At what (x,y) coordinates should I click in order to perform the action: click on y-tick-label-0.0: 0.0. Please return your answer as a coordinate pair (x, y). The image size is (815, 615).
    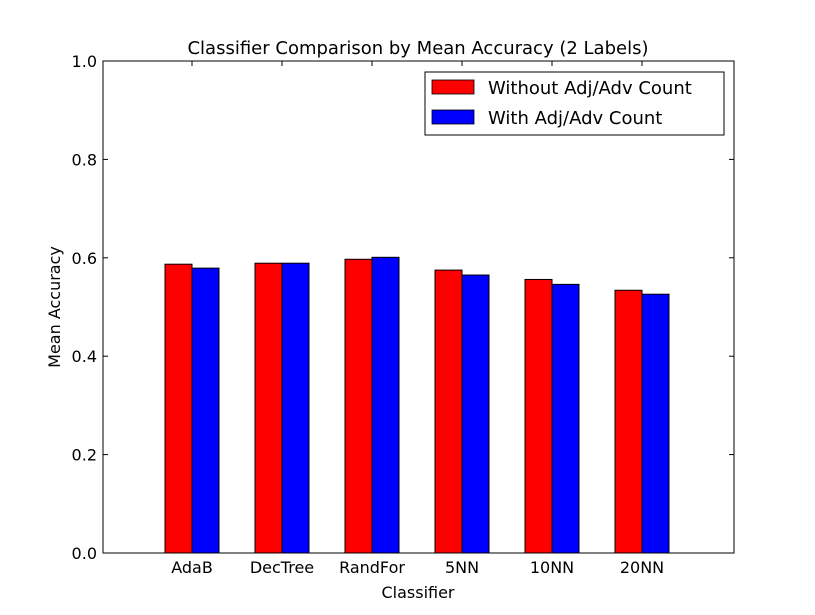
    Looking at the image, I should click on (84, 553).